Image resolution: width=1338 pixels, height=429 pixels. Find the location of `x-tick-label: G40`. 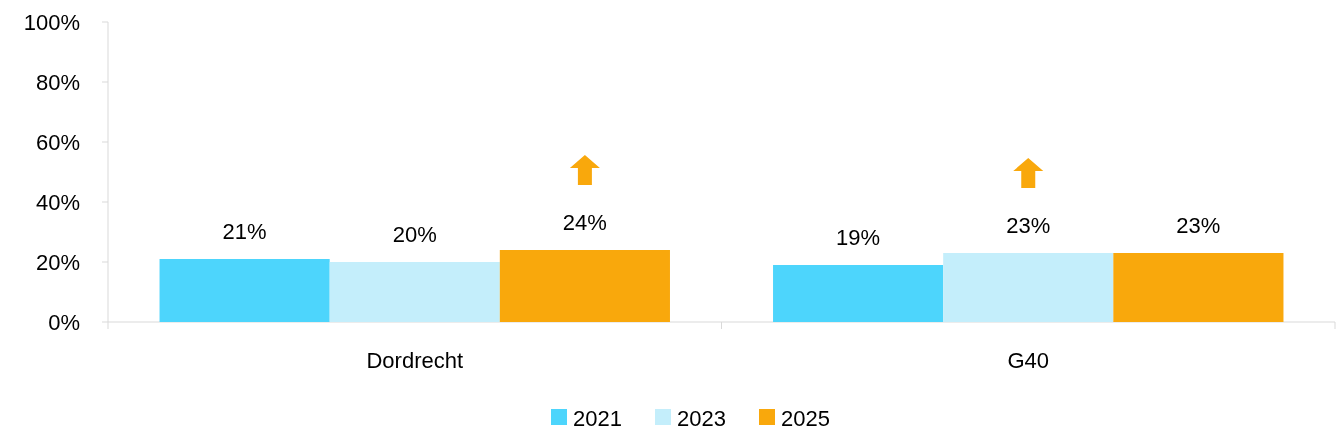

x-tick-label: G40 is located at coordinates (1028, 360).